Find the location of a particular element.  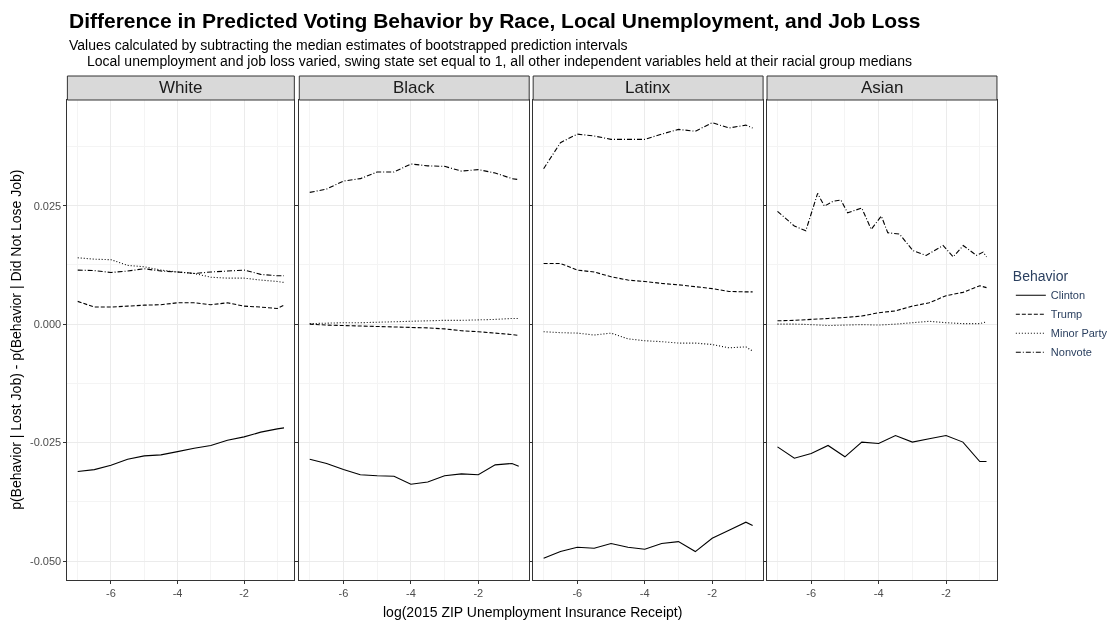

text: Difference in Predicted Voting Behavior by Race, Local Unemployment, and Job Loss is located at coordinates (495, 20).